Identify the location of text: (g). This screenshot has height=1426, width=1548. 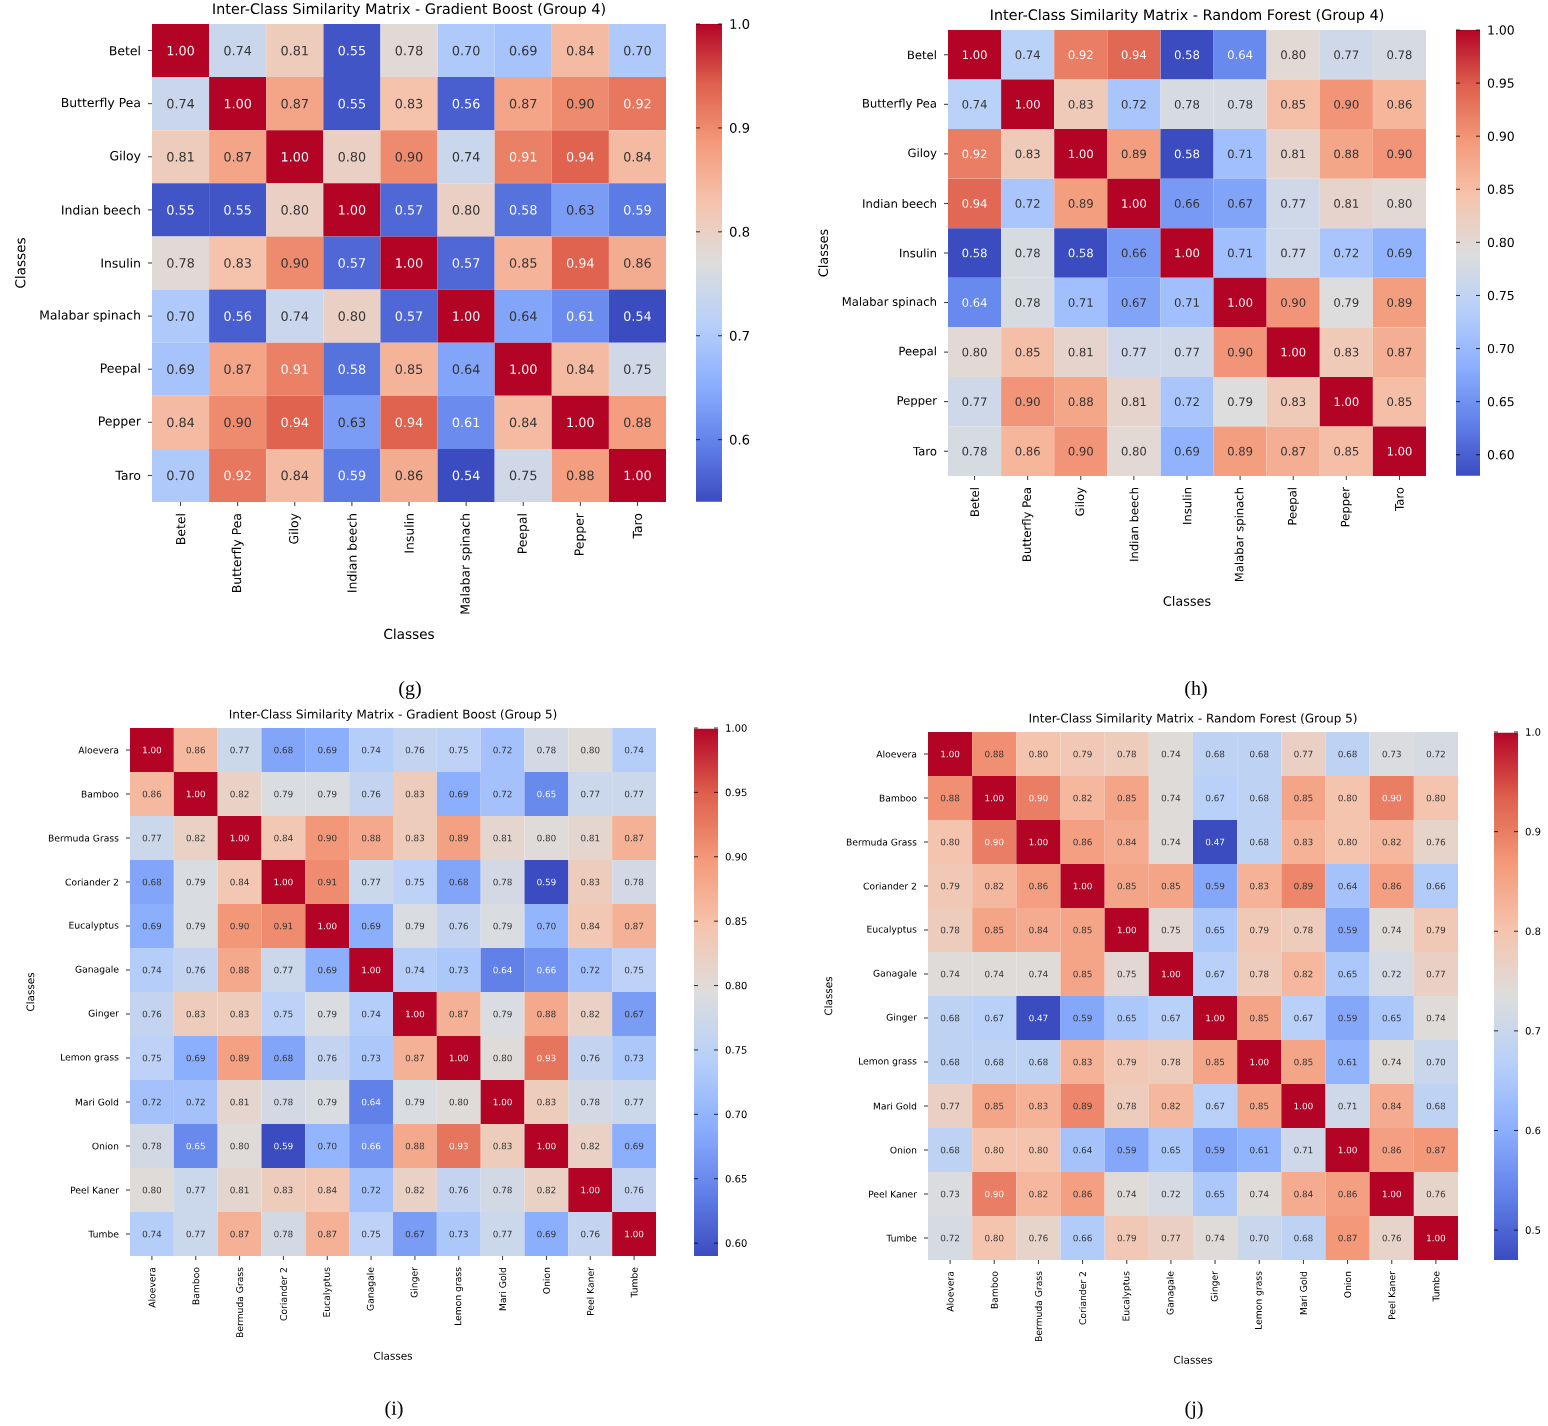
(410, 690).